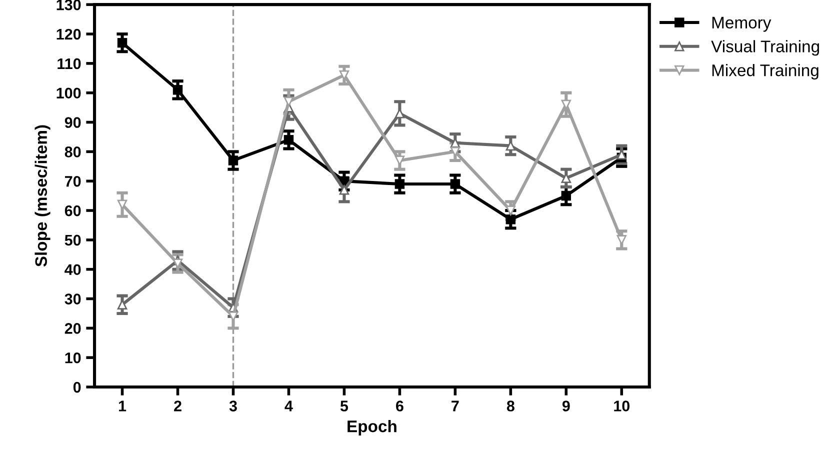 The image size is (822, 458). Describe the element at coordinates (73, 358) in the screenshot. I see `y-tick-label: 10` at that location.